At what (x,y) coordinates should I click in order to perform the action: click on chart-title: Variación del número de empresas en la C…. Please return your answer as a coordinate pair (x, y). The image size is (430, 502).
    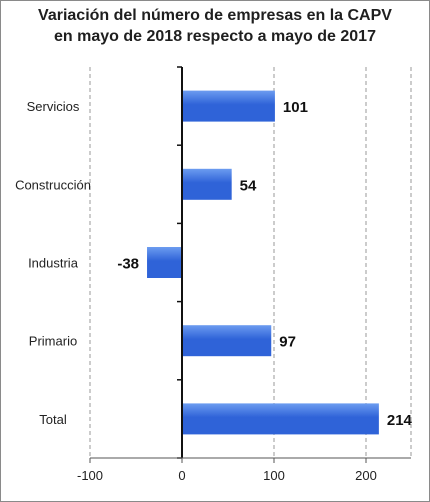
    Looking at the image, I should click on (215, 26).